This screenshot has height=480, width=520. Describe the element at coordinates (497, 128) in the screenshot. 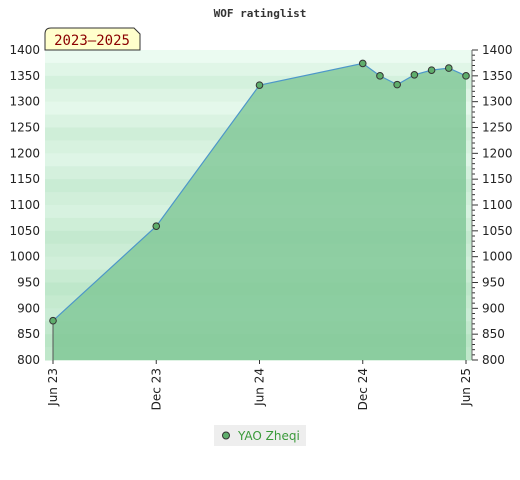

I see `y-tick-label-right: 1250` at that location.